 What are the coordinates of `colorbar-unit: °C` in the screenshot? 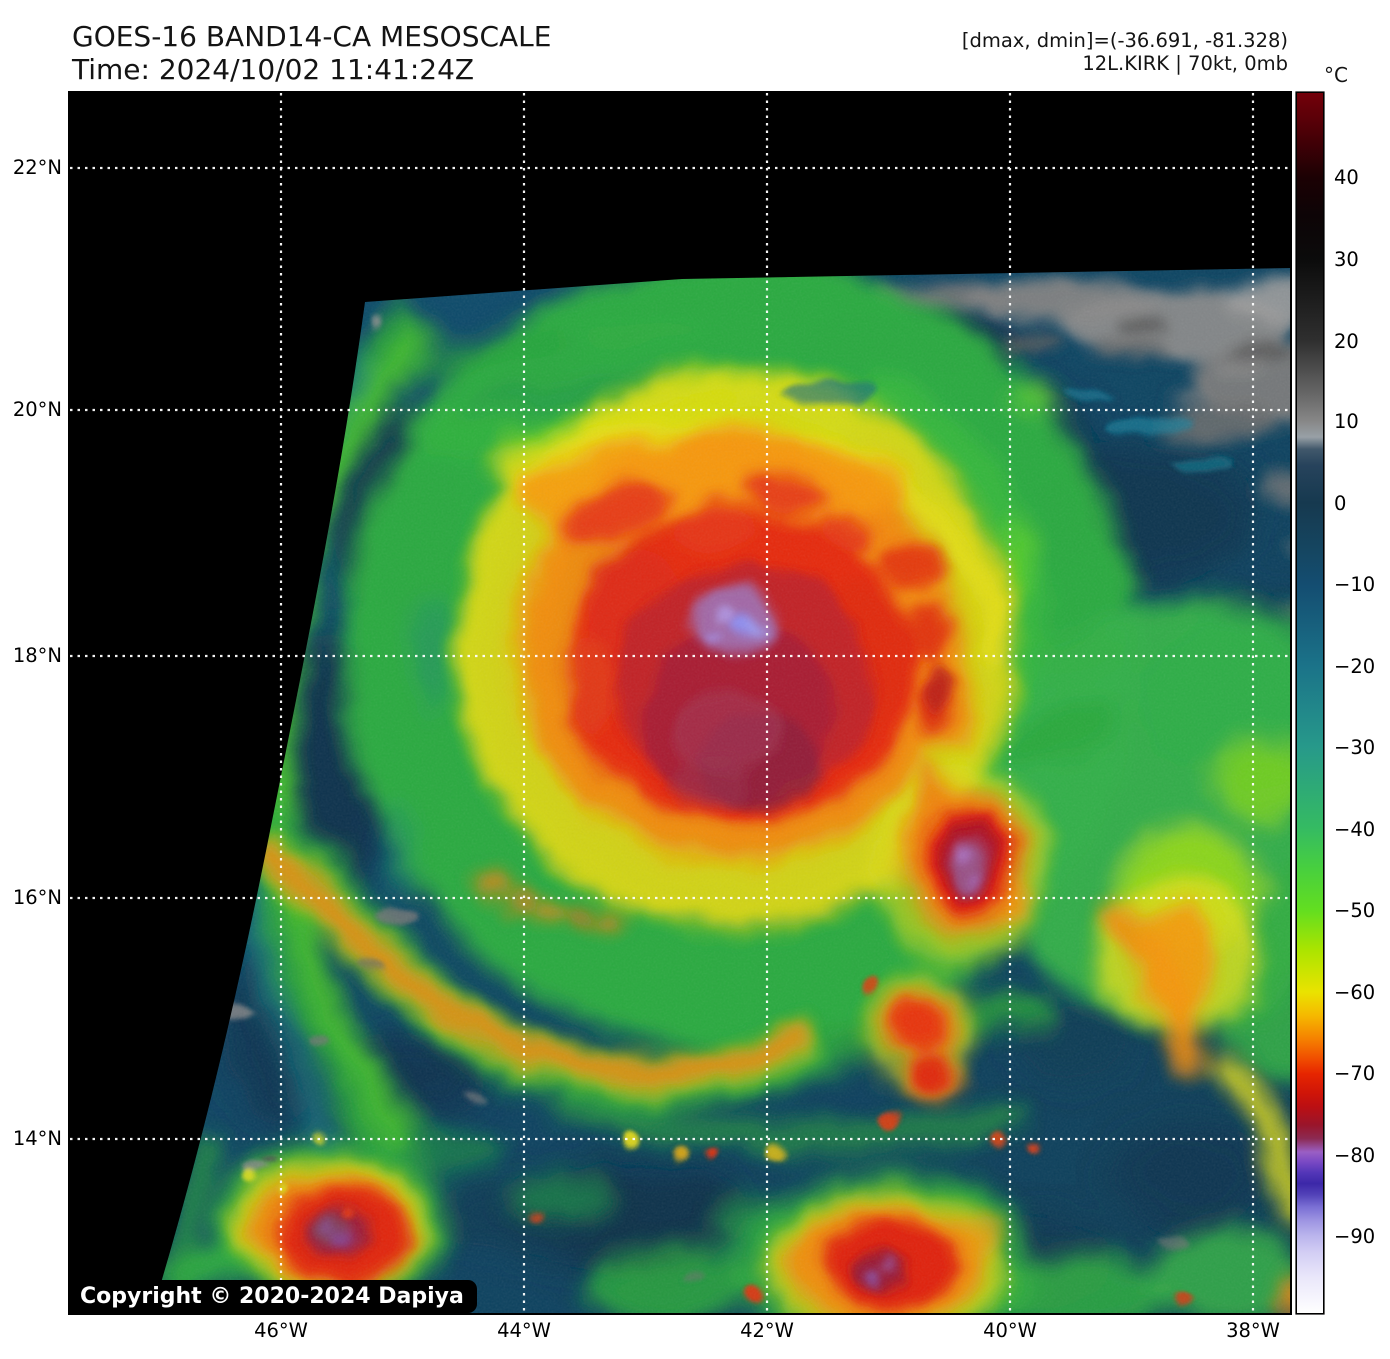 It's located at (1336, 75).